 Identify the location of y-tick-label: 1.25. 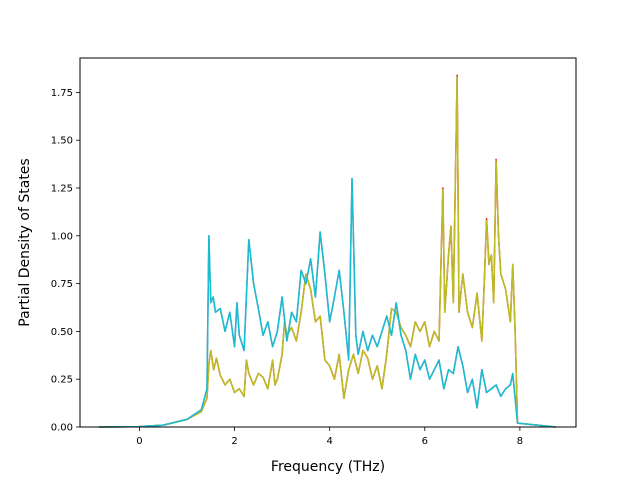
(62, 189).